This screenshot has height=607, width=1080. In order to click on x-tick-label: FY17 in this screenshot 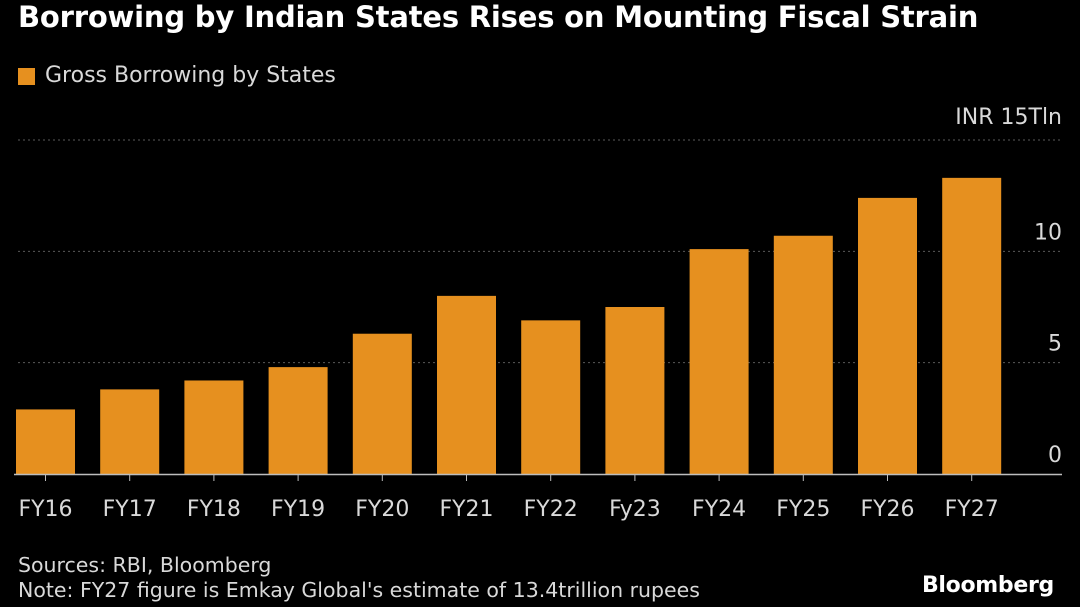, I will do `click(130, 509)`.